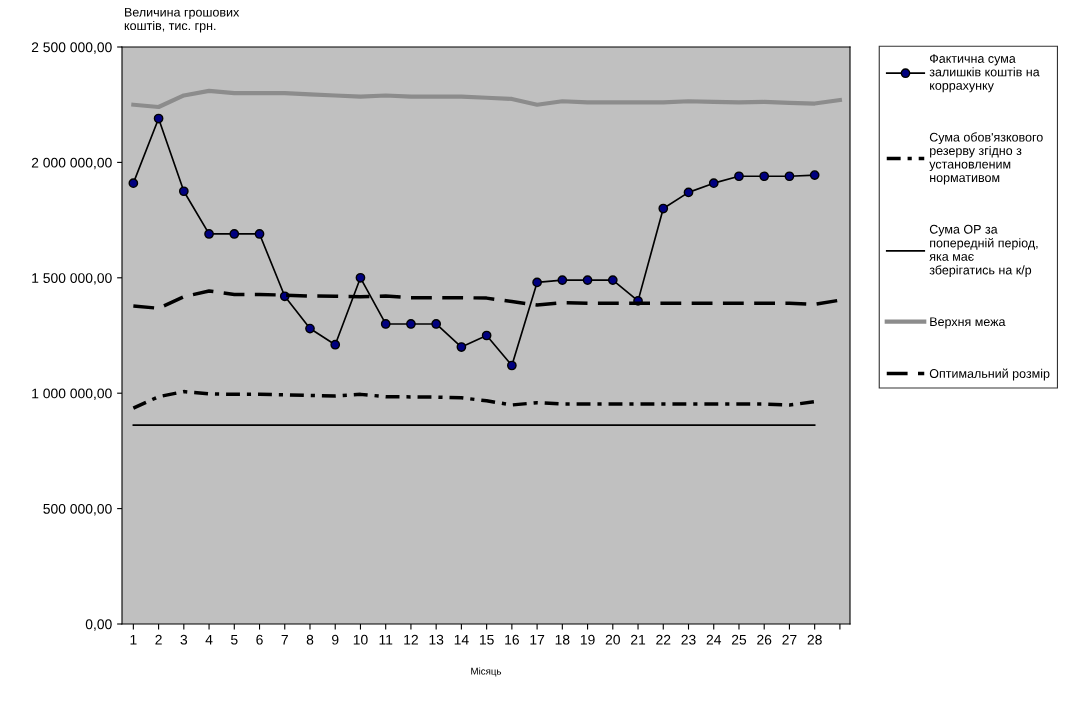  Describe the element at coordinates (310, 639) in the screenshot. I see `x-tick-label: 8` at that location.